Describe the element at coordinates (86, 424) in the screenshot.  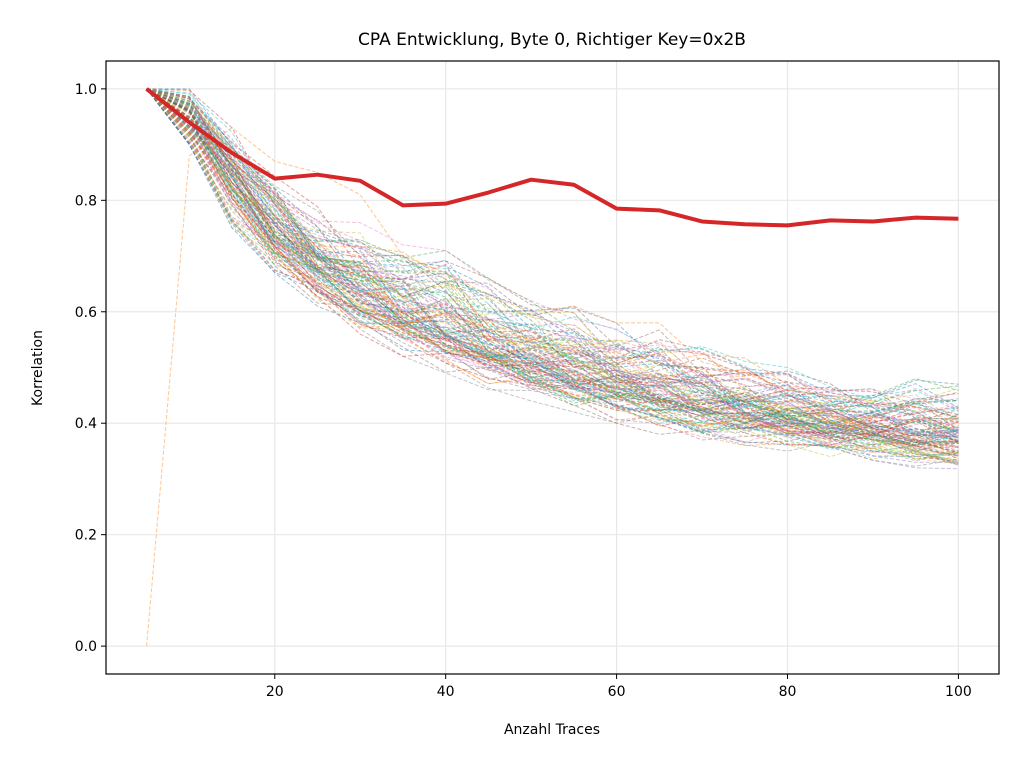
I see `y-tick-label: 0.4` at that location.